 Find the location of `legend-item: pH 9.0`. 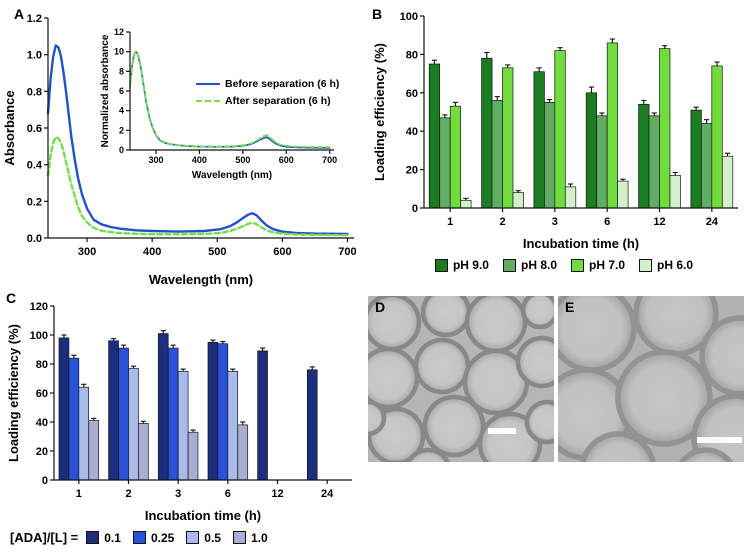

legend-item: pH 9.0 is located at coordinates (461, 265).